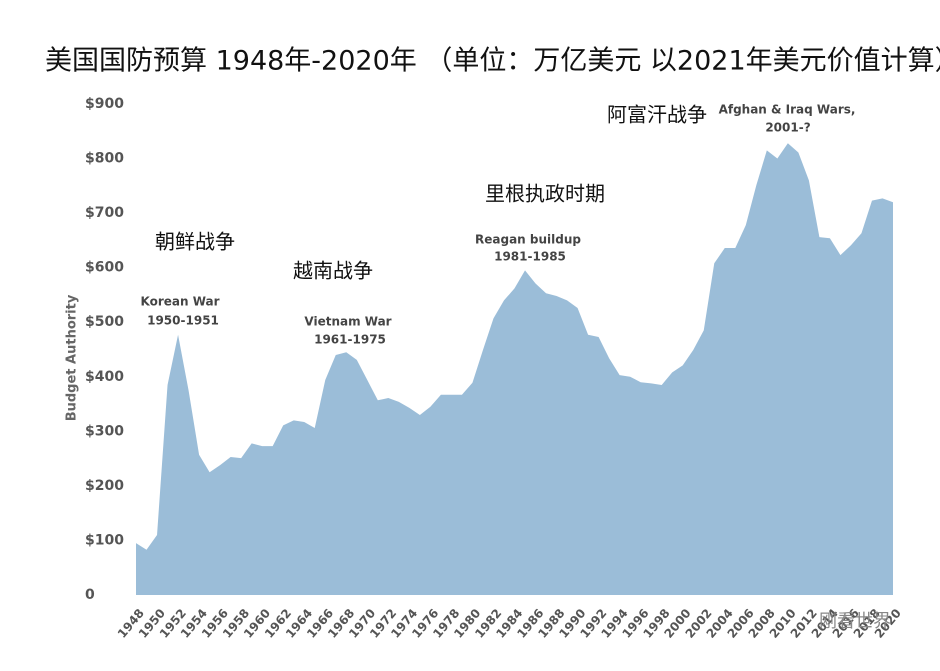 The width and height of the screenshot is (940, 671). What do you see at coordinates (104, 486) in the screenshot?
I see `y-tick-label: $200` at bounding box center [104, 486].